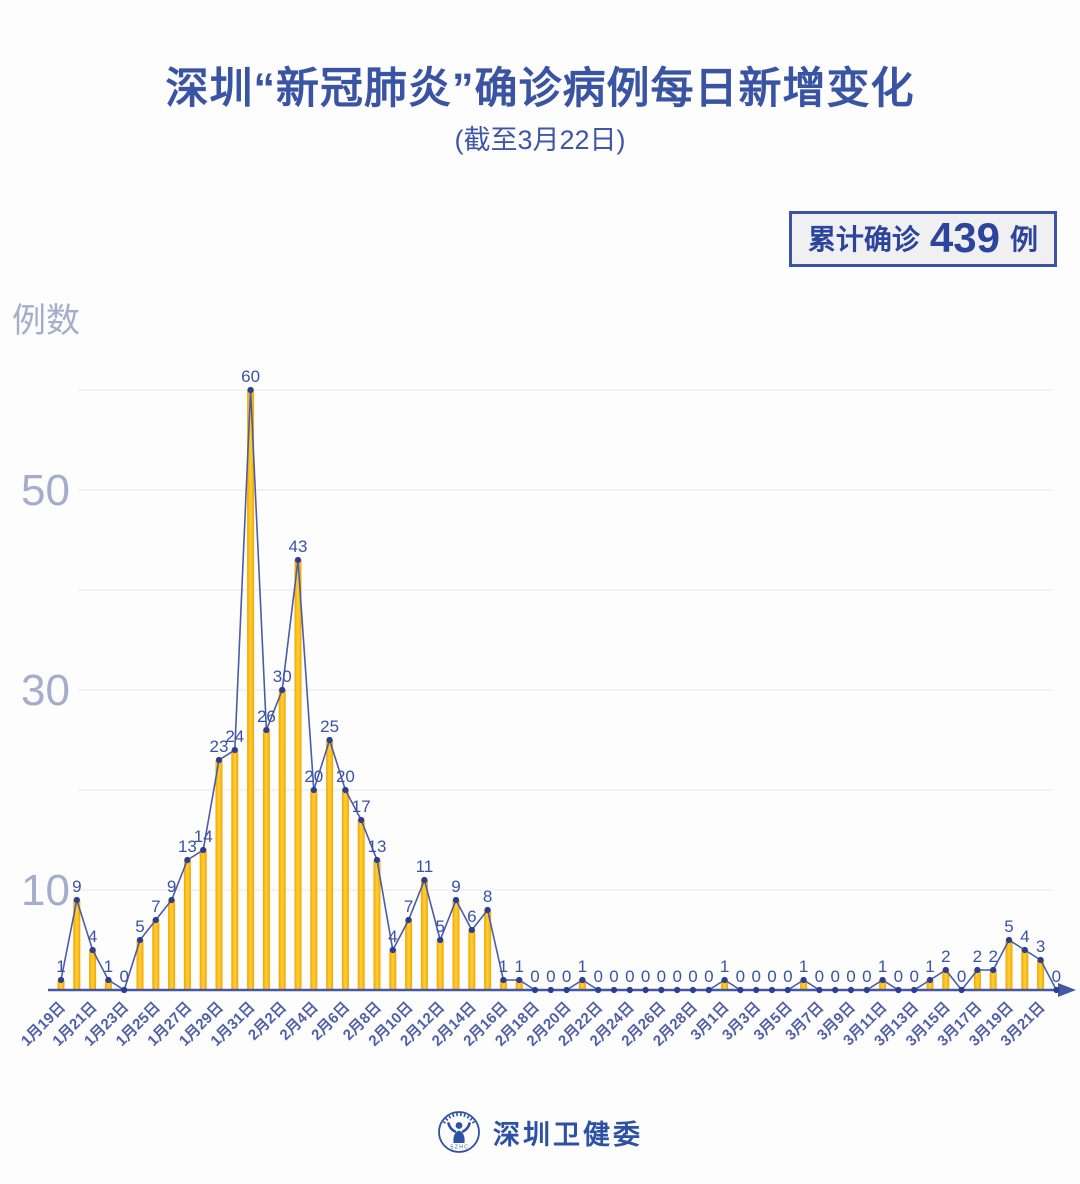 The width and height of the screenshot is (1080, 1184). Describe the element at coordinates (487, 896) in the screenshot. I see `value-label: 8` at that location.